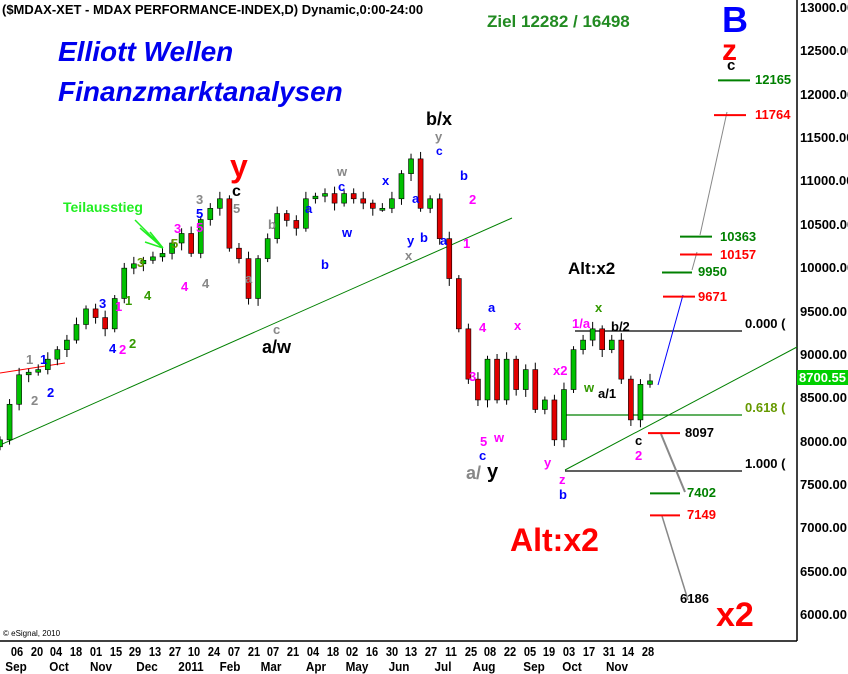 The height and width of the screenshot is (674, 848). What do you see at coordinates (735, 615) in the screenshot?
I see `wave-label: x2` at bounding box center [735, 615].